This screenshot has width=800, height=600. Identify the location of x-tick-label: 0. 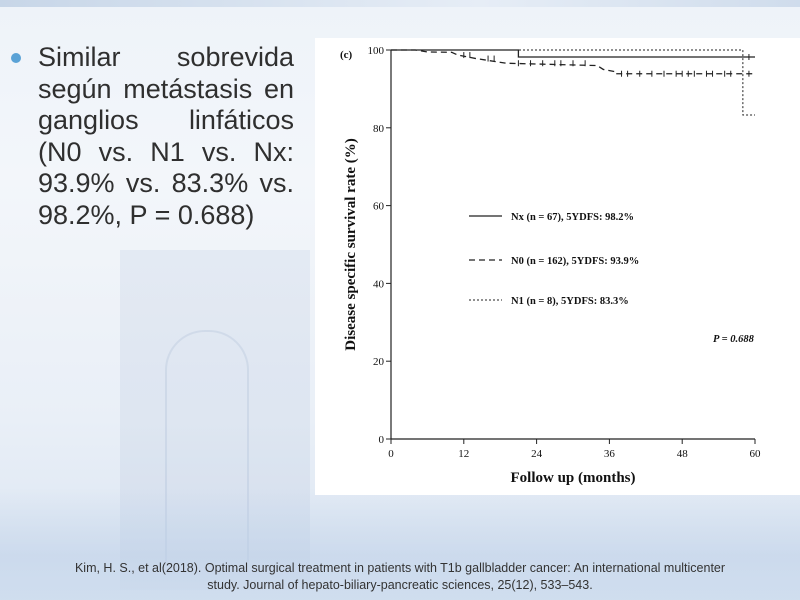
(391, 454).